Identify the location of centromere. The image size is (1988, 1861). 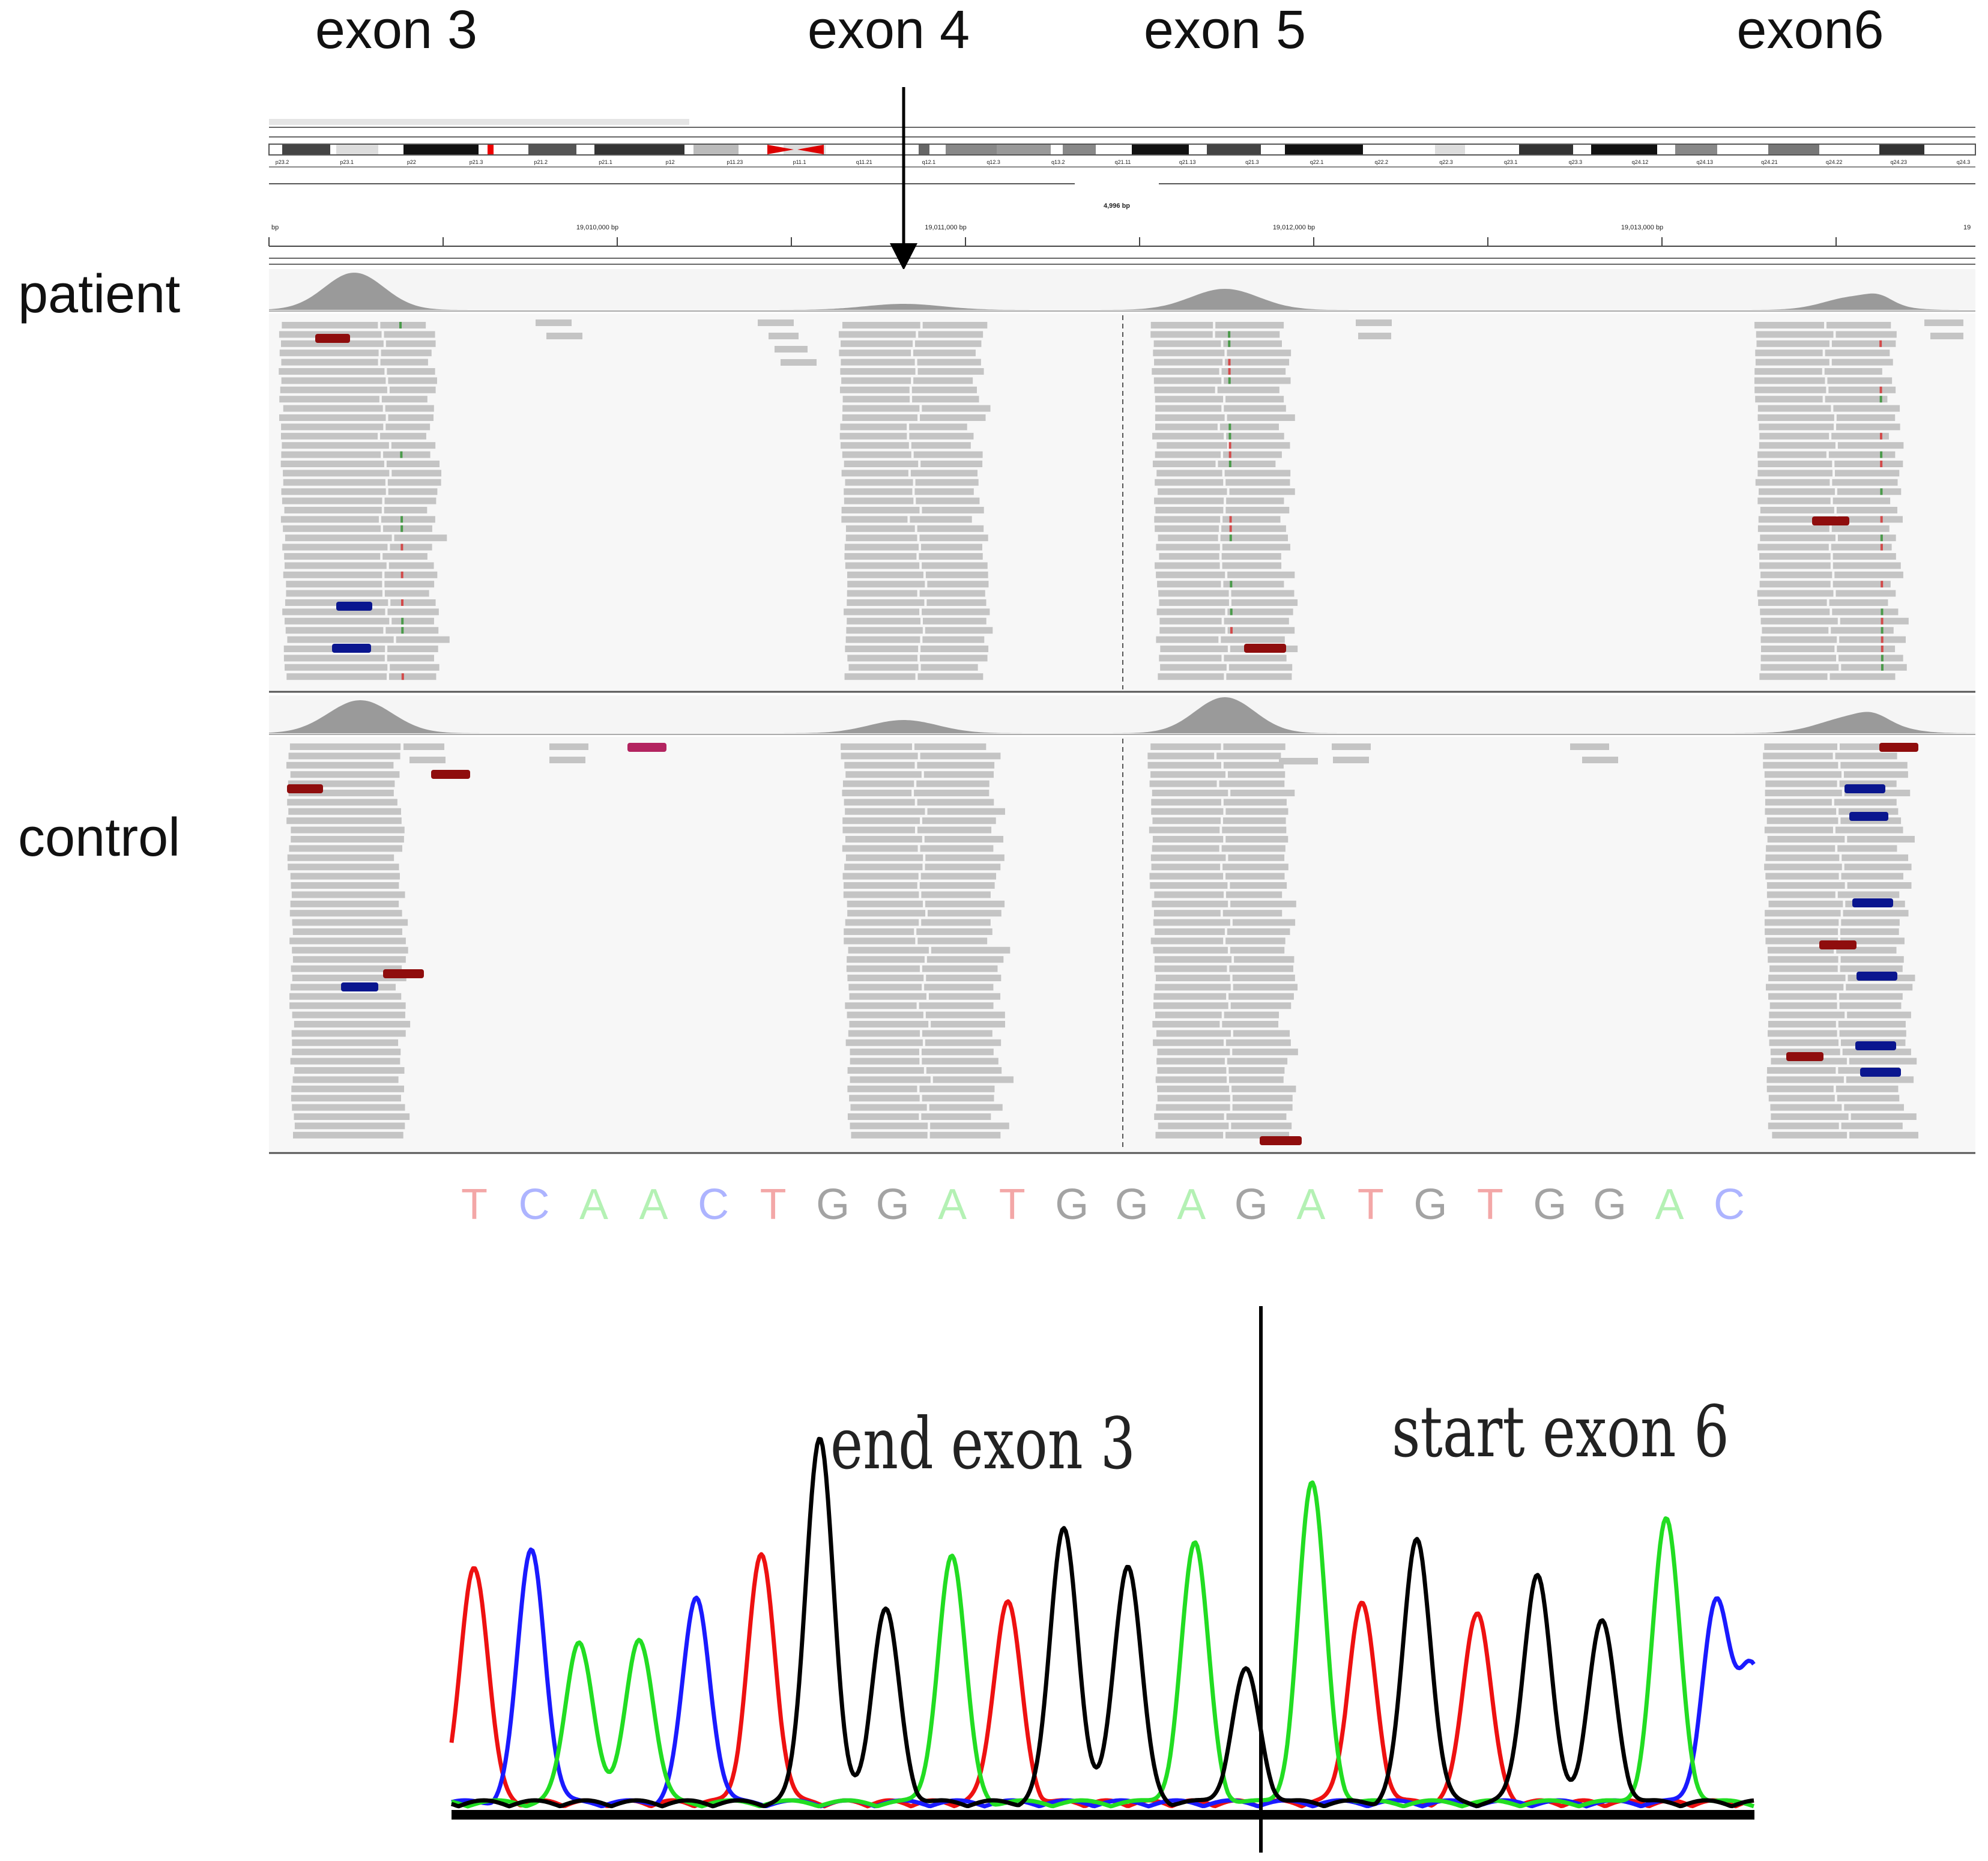
(780, 149).